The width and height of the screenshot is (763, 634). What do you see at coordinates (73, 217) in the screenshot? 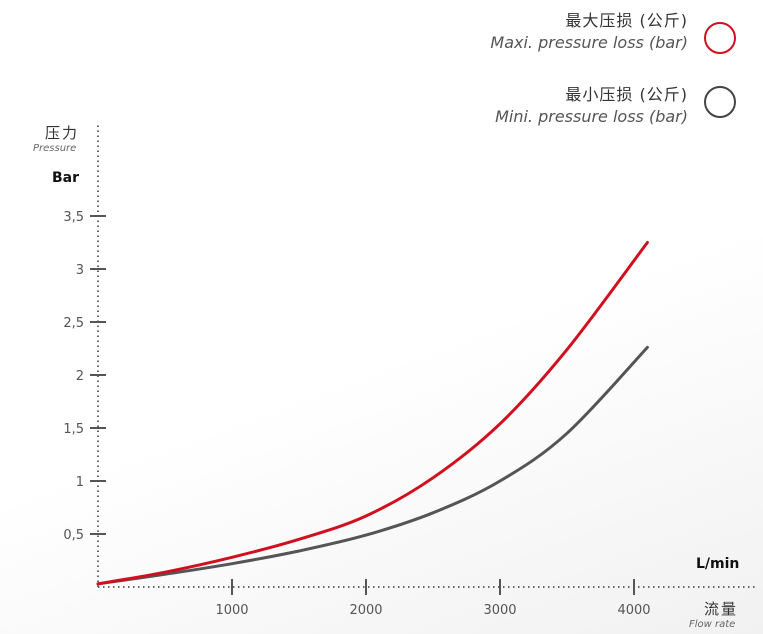
I see `y-tick-label: 3,5` at bounding box center [73, 217].